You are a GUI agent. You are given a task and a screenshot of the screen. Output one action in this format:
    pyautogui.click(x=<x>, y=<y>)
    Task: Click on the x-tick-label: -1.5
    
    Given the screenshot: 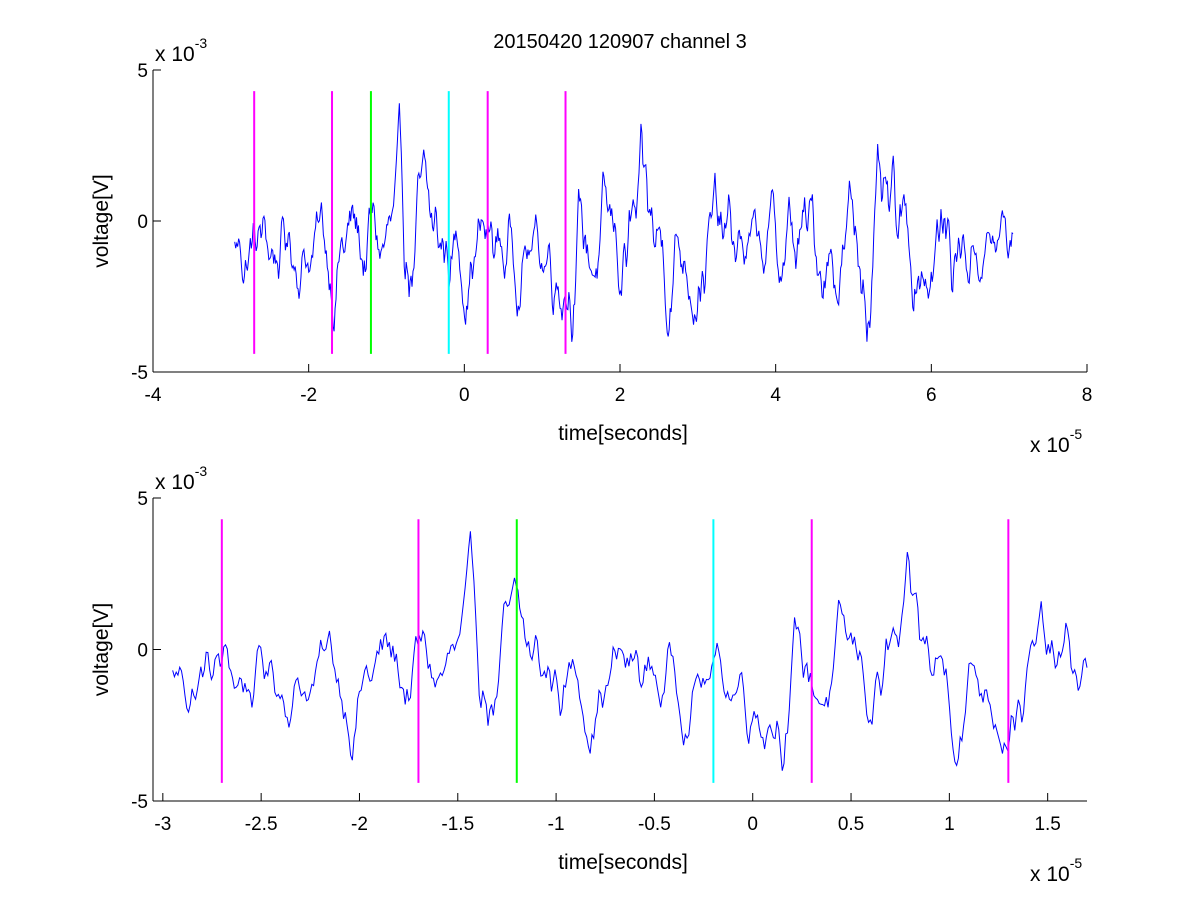 What is the action you would take?
    pyautogui.click(x=457, y=824)
    